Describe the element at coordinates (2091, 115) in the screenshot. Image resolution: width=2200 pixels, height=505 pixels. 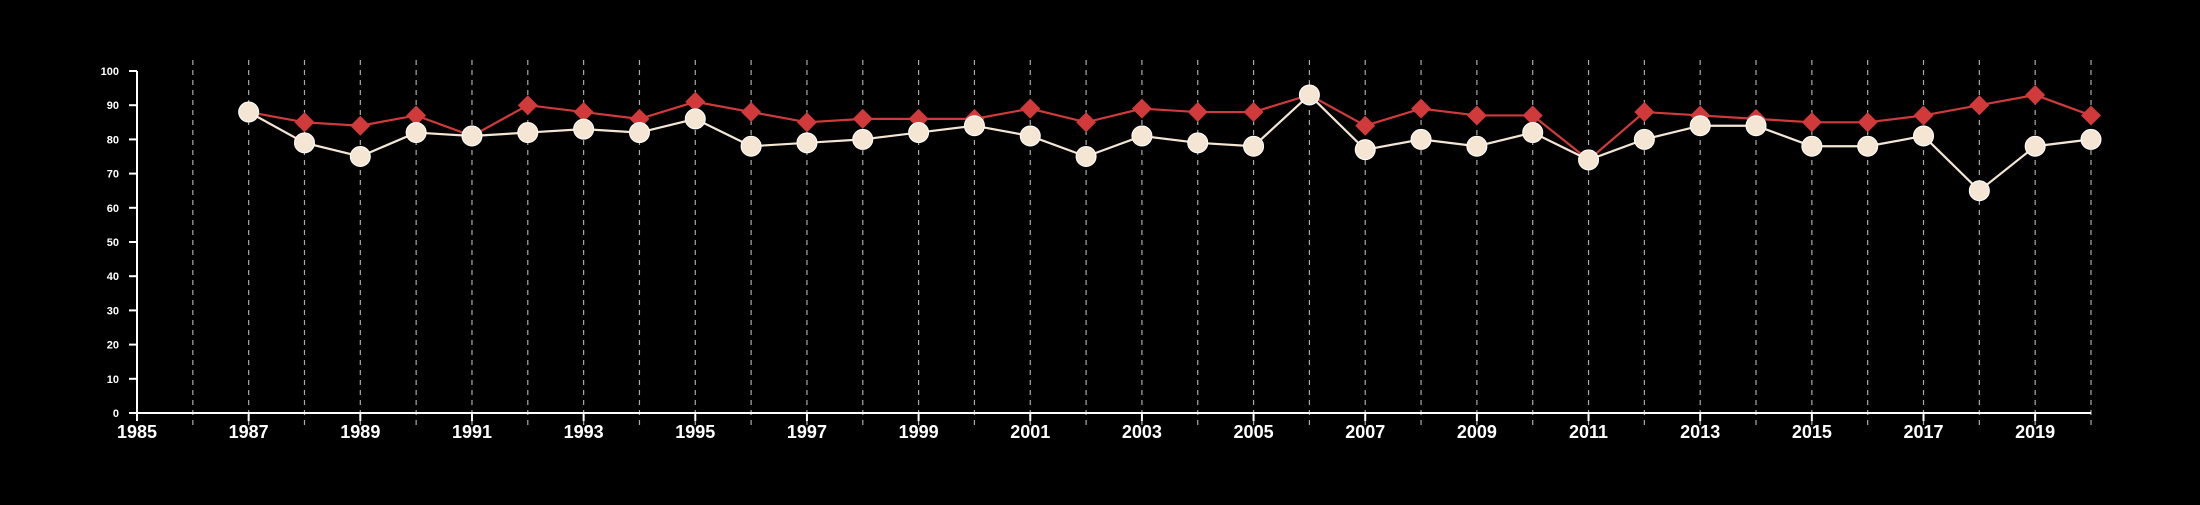
I see `series-0-point-2020` at that location.